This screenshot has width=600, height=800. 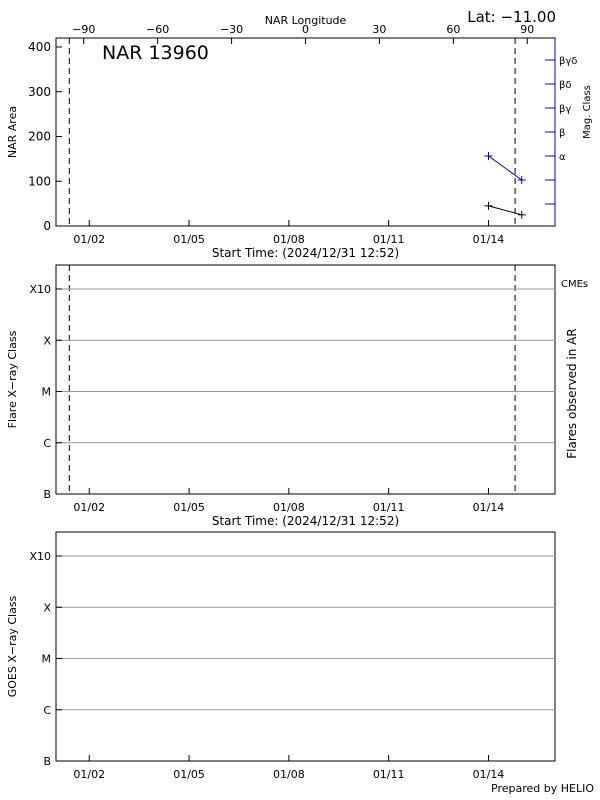 I want to click on flare-y-tick-label: X10, so click(x=40, y=289).